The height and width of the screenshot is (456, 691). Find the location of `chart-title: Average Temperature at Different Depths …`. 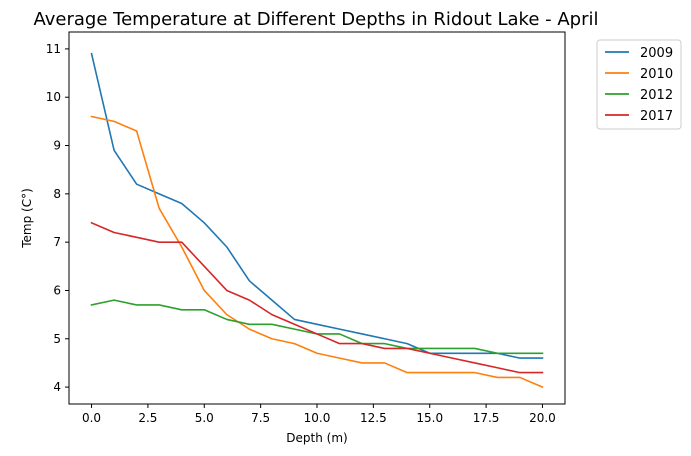

chart-title: Average Temperature at Different Depths … is located at coordinates (316, 19).